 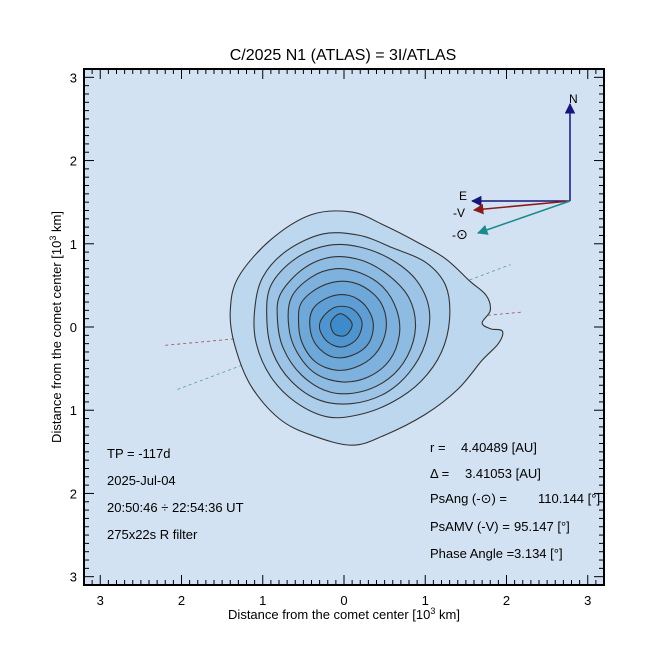 I want to click on x-axis-label: Distance from the comet center [103 km], so click(x=344, y=614).